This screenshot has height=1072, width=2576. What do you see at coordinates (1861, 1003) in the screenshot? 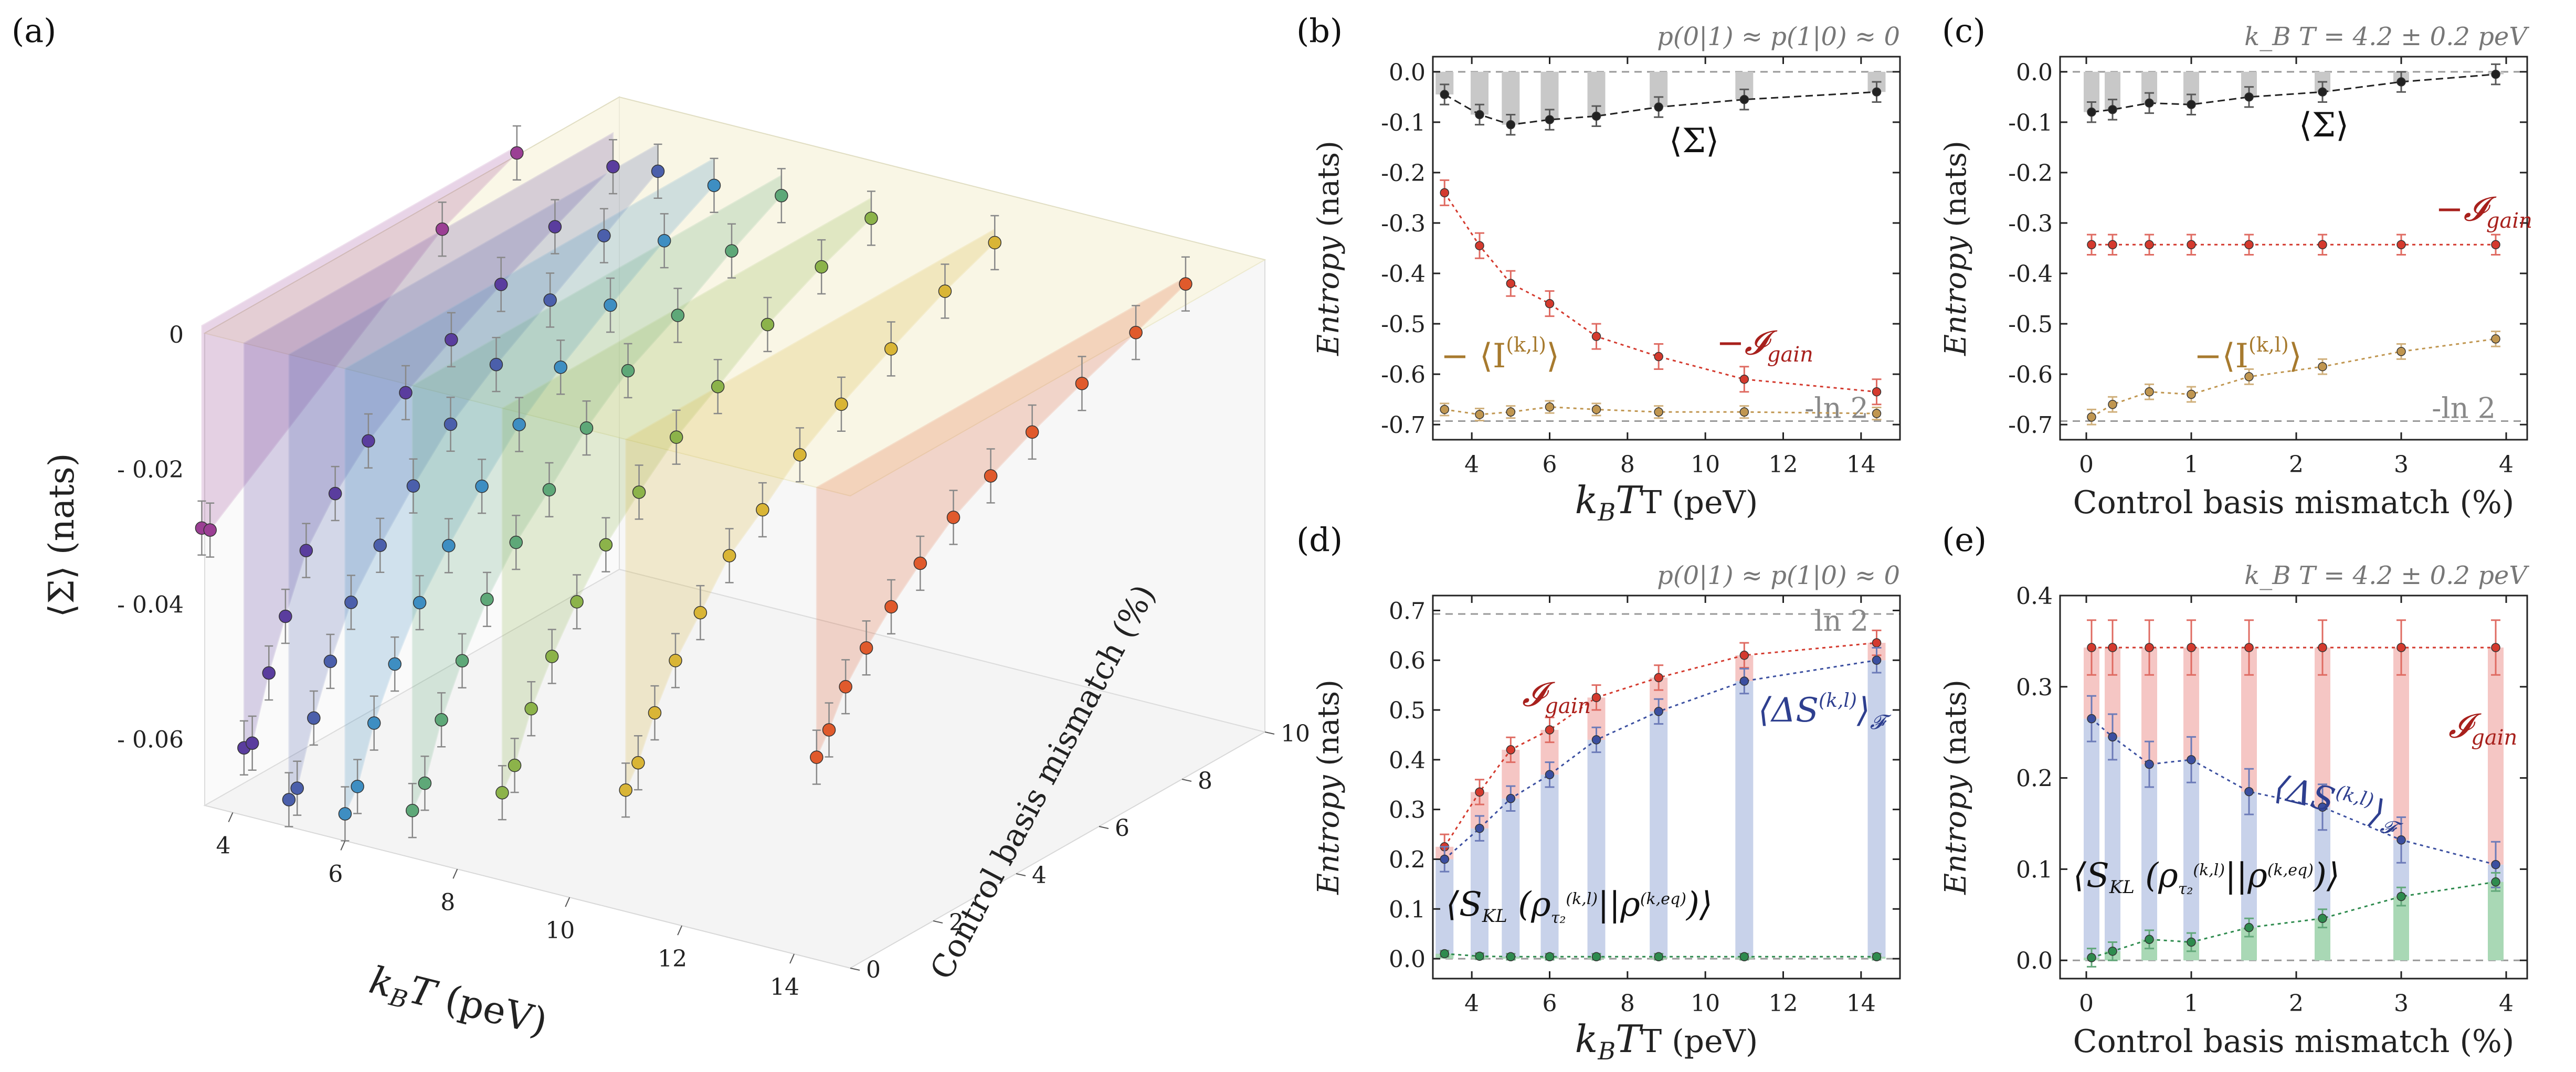
I see `x-tick-label: 14` at bounding box center [1861, 1003].